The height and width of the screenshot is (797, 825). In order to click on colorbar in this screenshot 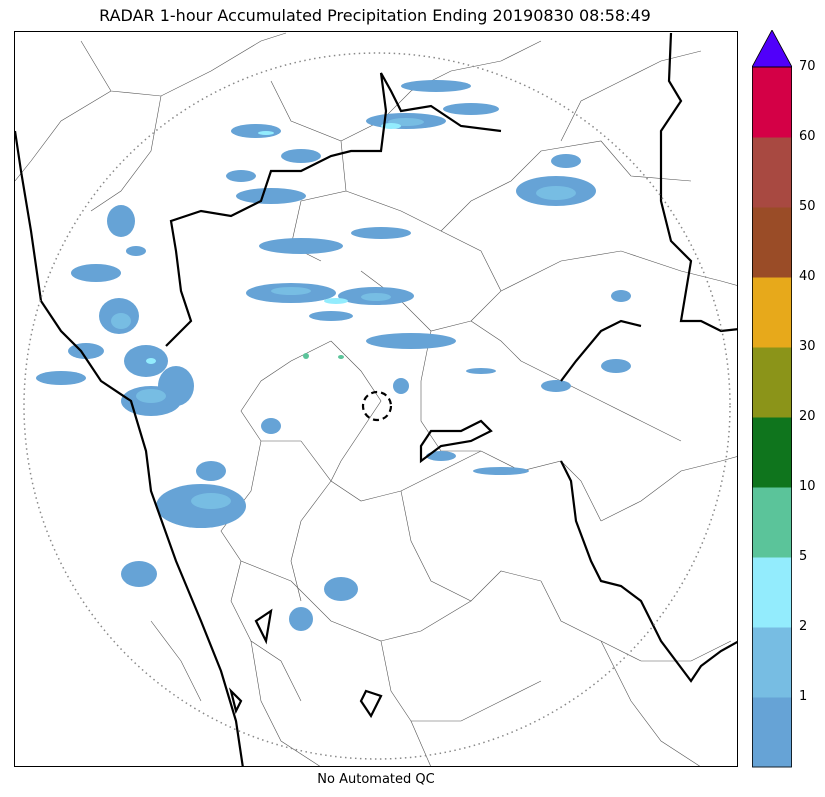, I will do `click(772, 399)`.